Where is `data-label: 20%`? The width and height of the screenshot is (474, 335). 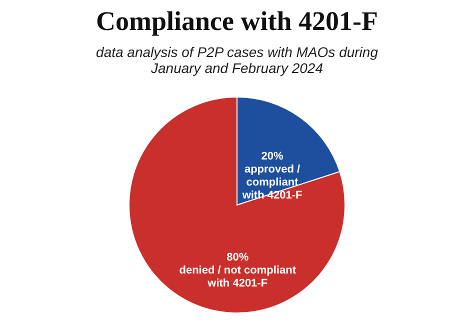 data-label: 20% is located at coordinates (272, 156).